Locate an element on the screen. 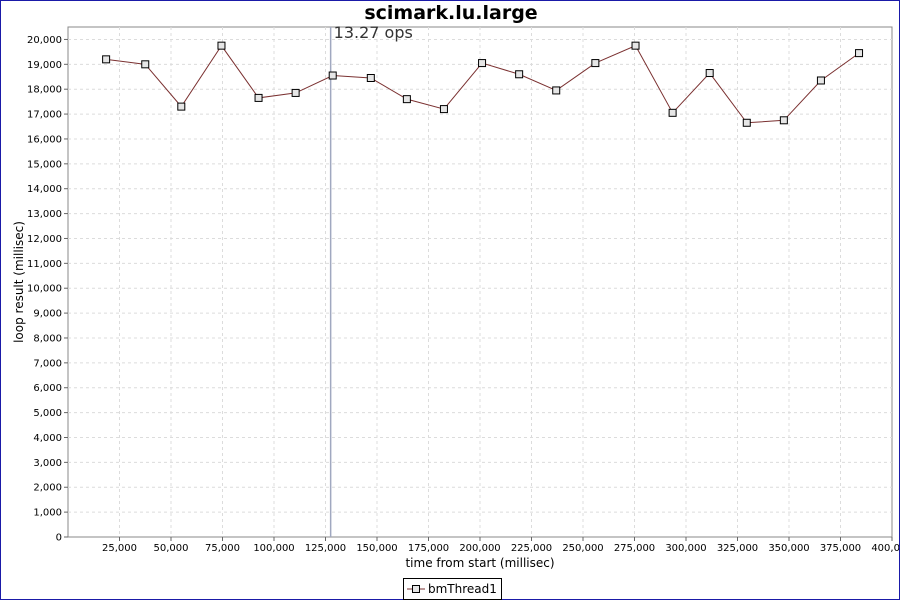 This screenshot has width=900, height=600. y-tick-label: 8,000 is located at coordinates (47, 338).